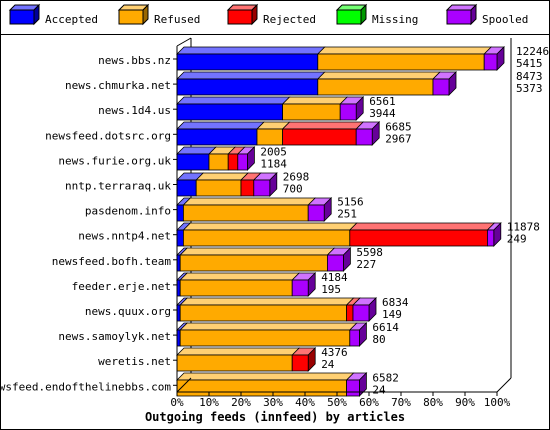  Describe the element at coordinates (218, 162) in the screenshot. I see `bar-4-refused` at that location.